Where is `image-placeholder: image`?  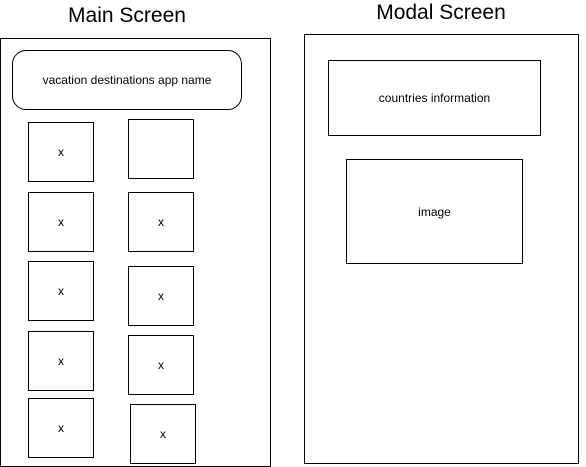
image-placeholder: image is located at coordinates (434, 211).